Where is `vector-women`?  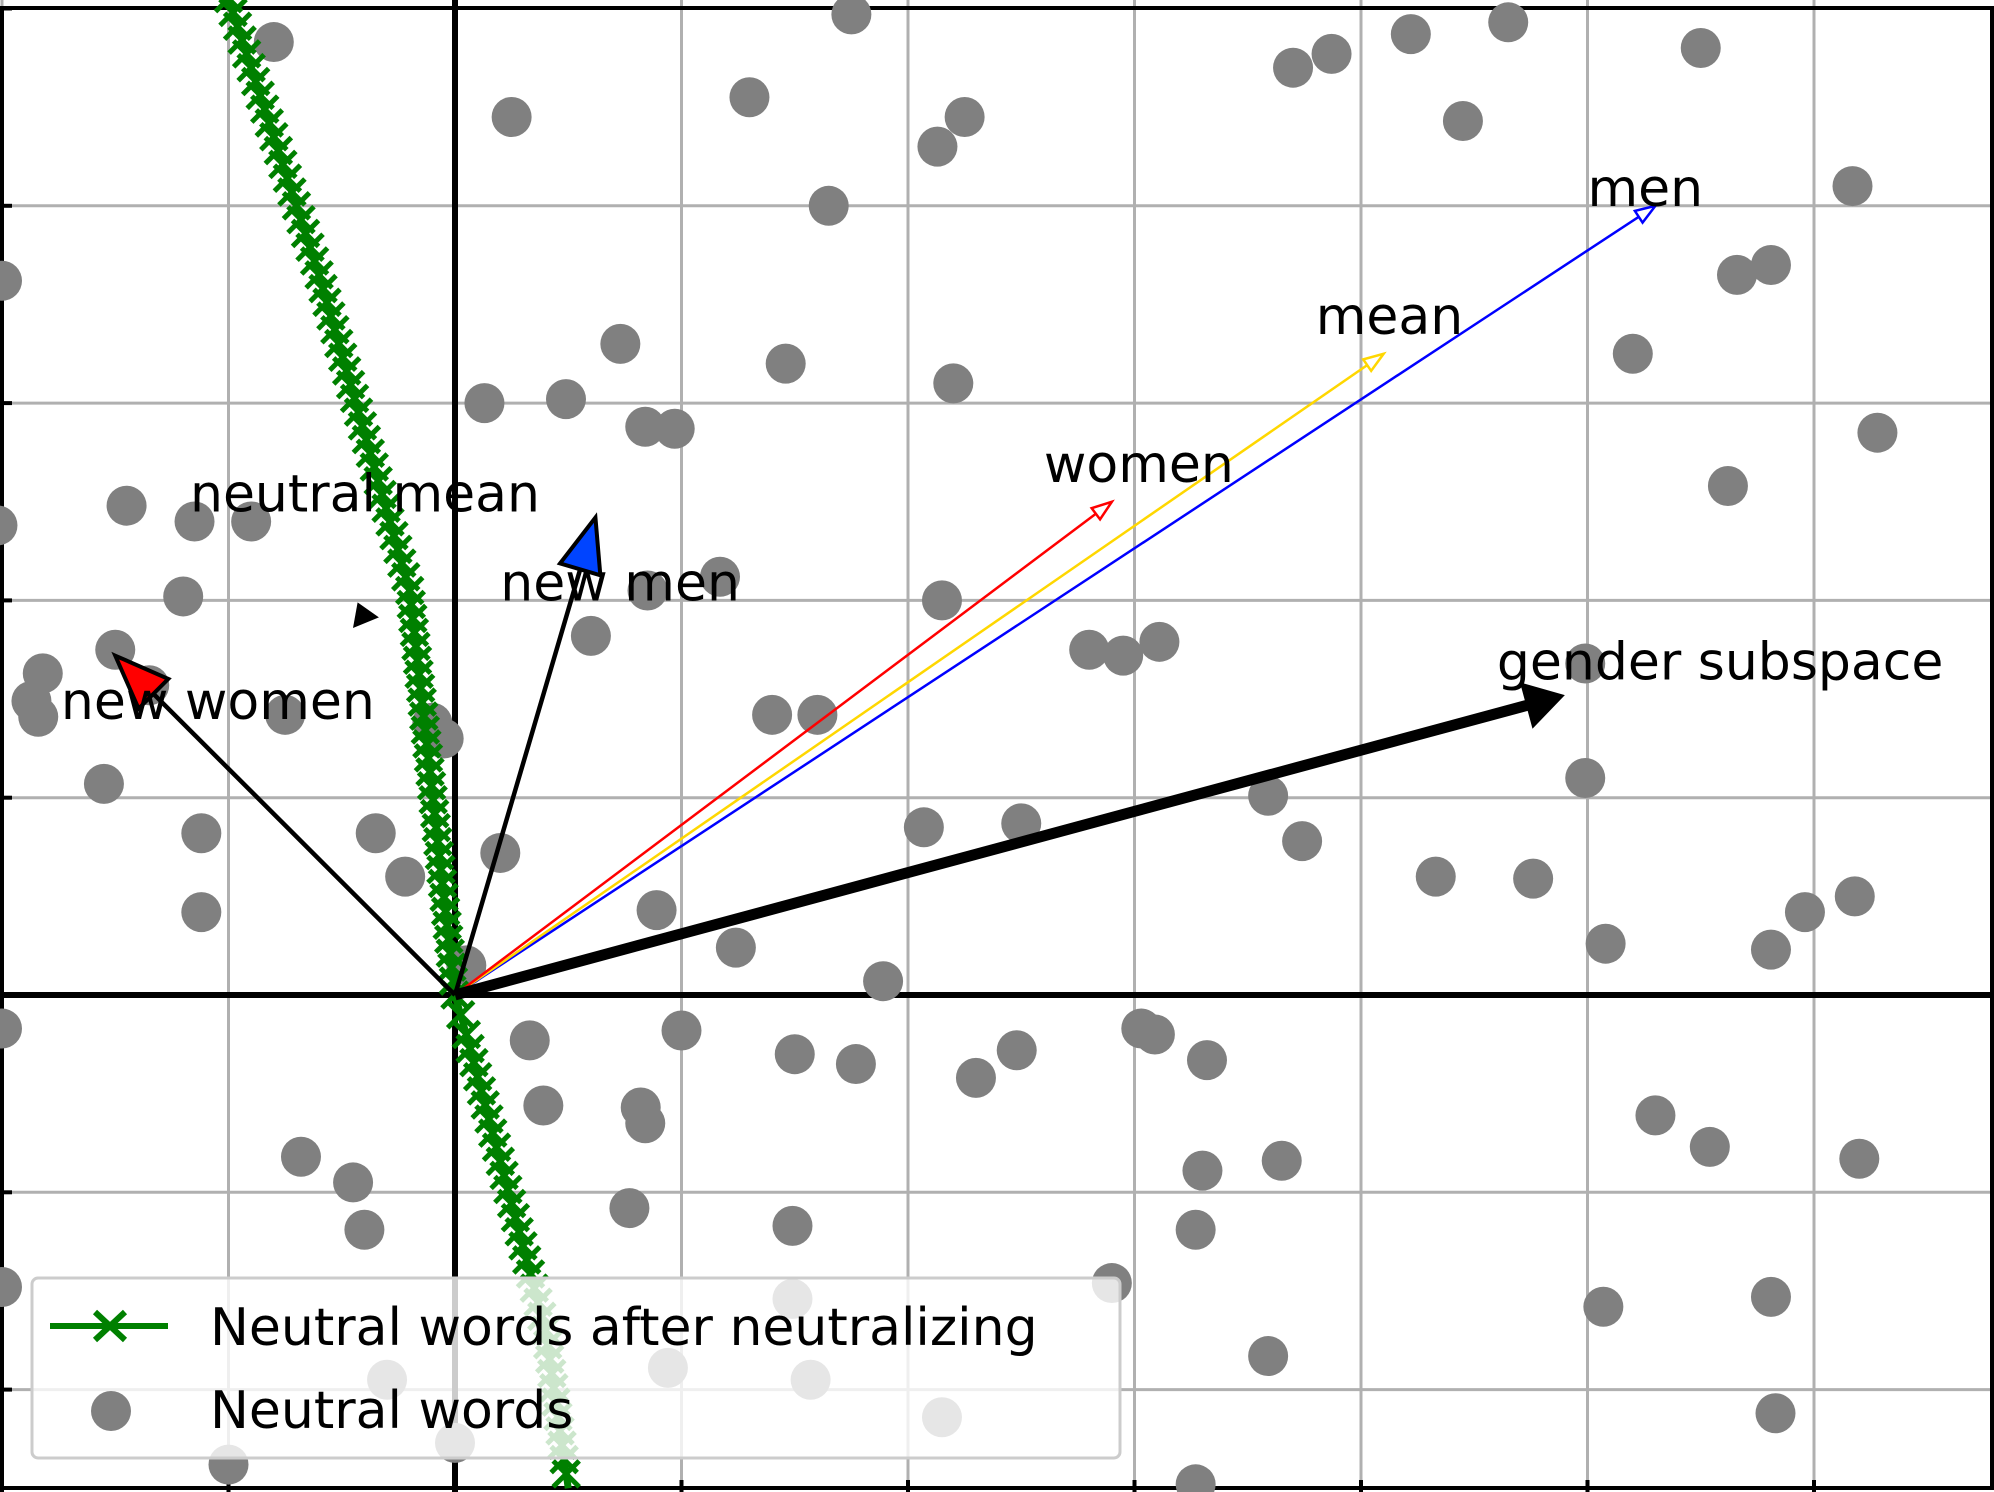 vector-women is located at coordinates (783, 748).